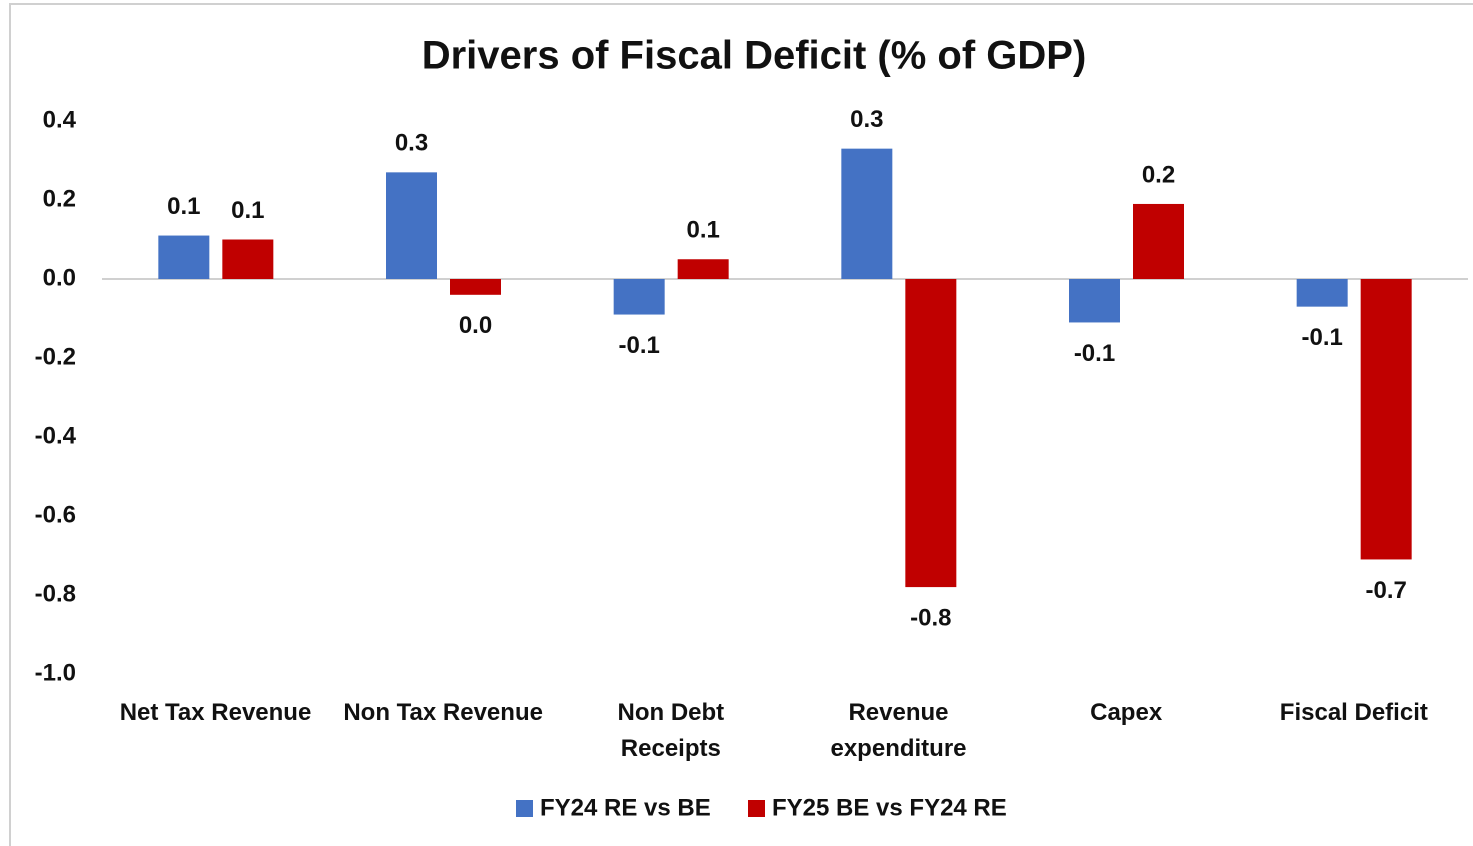 This screenshot has width=1473, height=846. What do you see at coordinates (1385, 590) in the screenshot?
I see `data-label: -0.7` at bounding box center [1385, 590].